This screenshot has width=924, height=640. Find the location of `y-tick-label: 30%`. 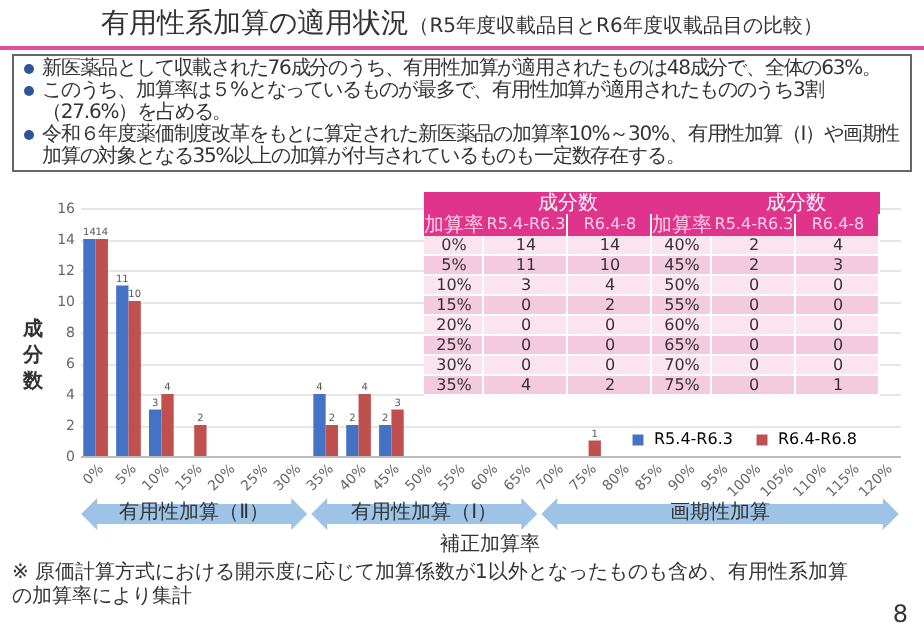

y-tick-label: 30% is located at coordinates (454, 365).